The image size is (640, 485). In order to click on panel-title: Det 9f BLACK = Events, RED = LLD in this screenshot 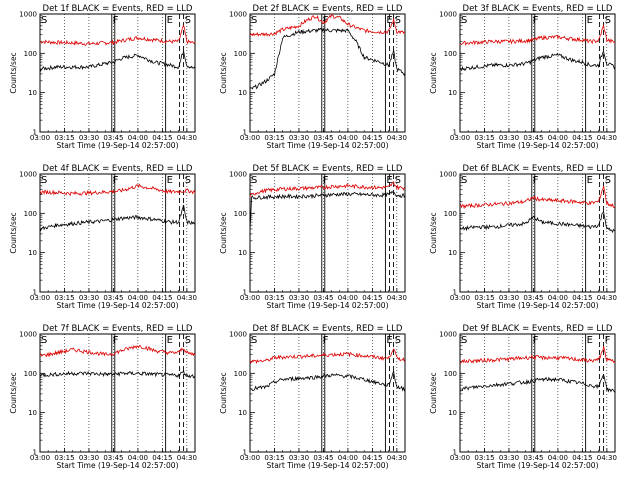, I will do `click(538, 329)`.